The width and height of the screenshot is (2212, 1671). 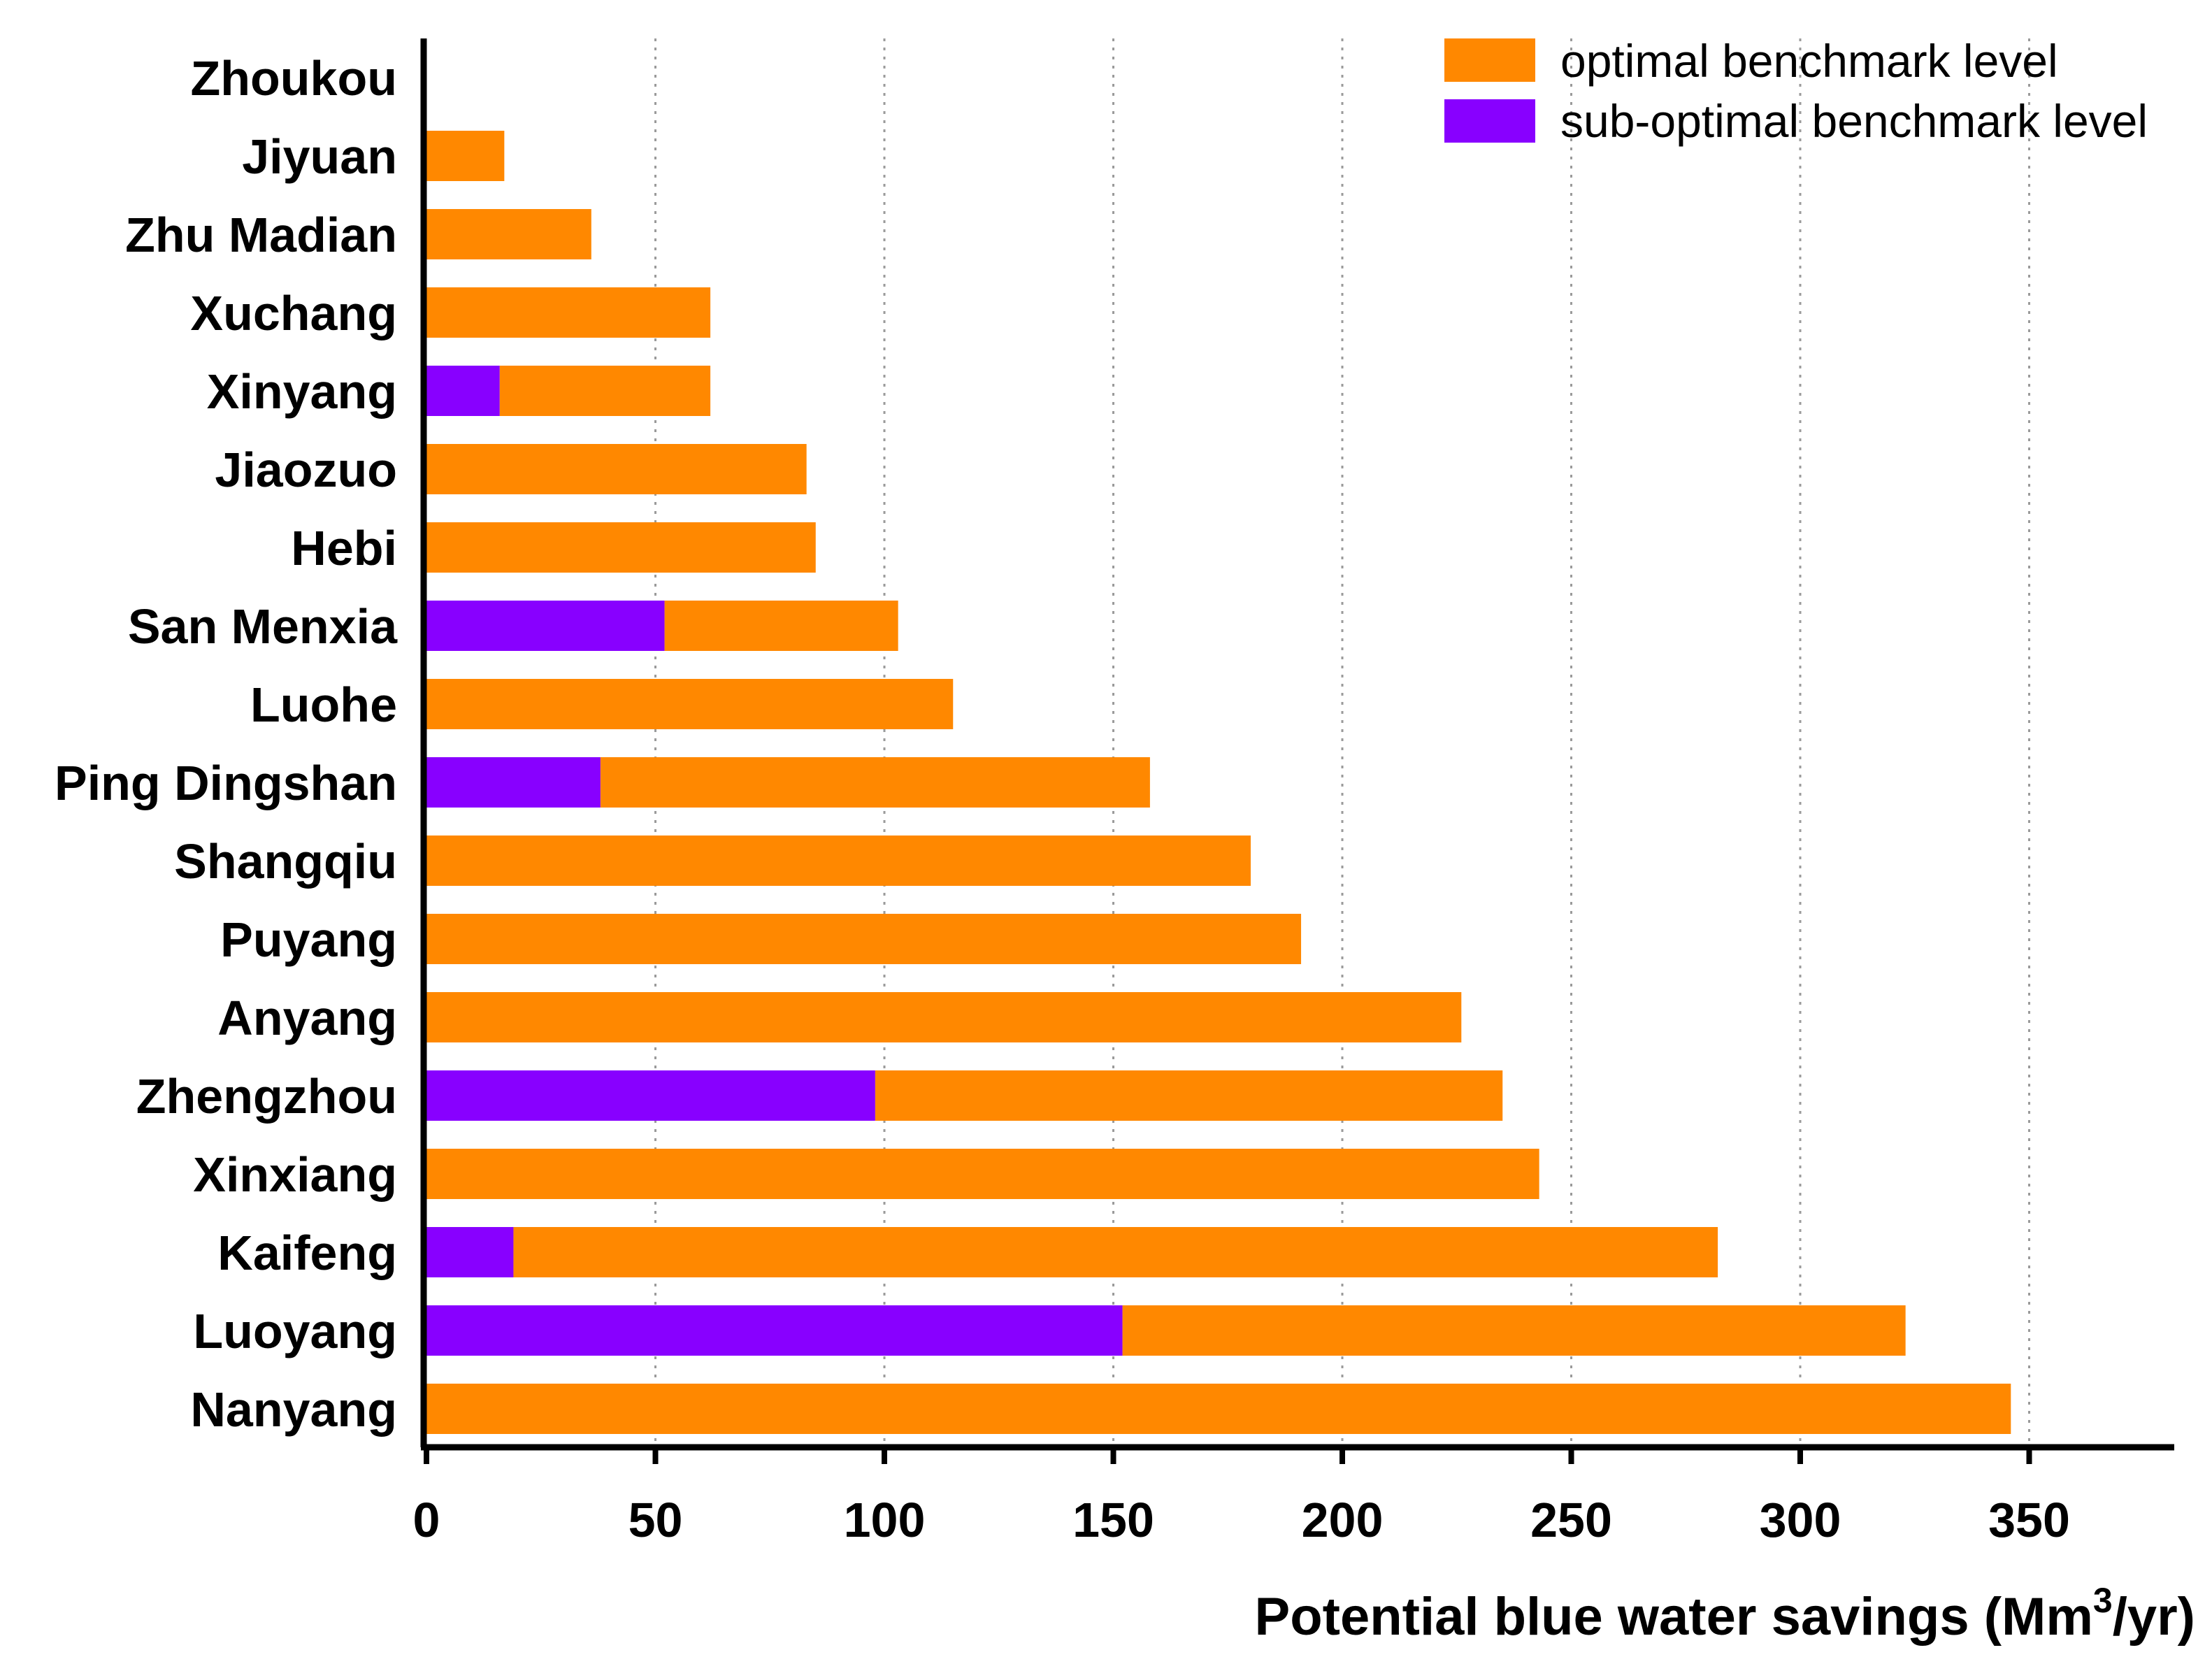 I want to click on category-label: Zhu Madian, so click(x=261, y=235).